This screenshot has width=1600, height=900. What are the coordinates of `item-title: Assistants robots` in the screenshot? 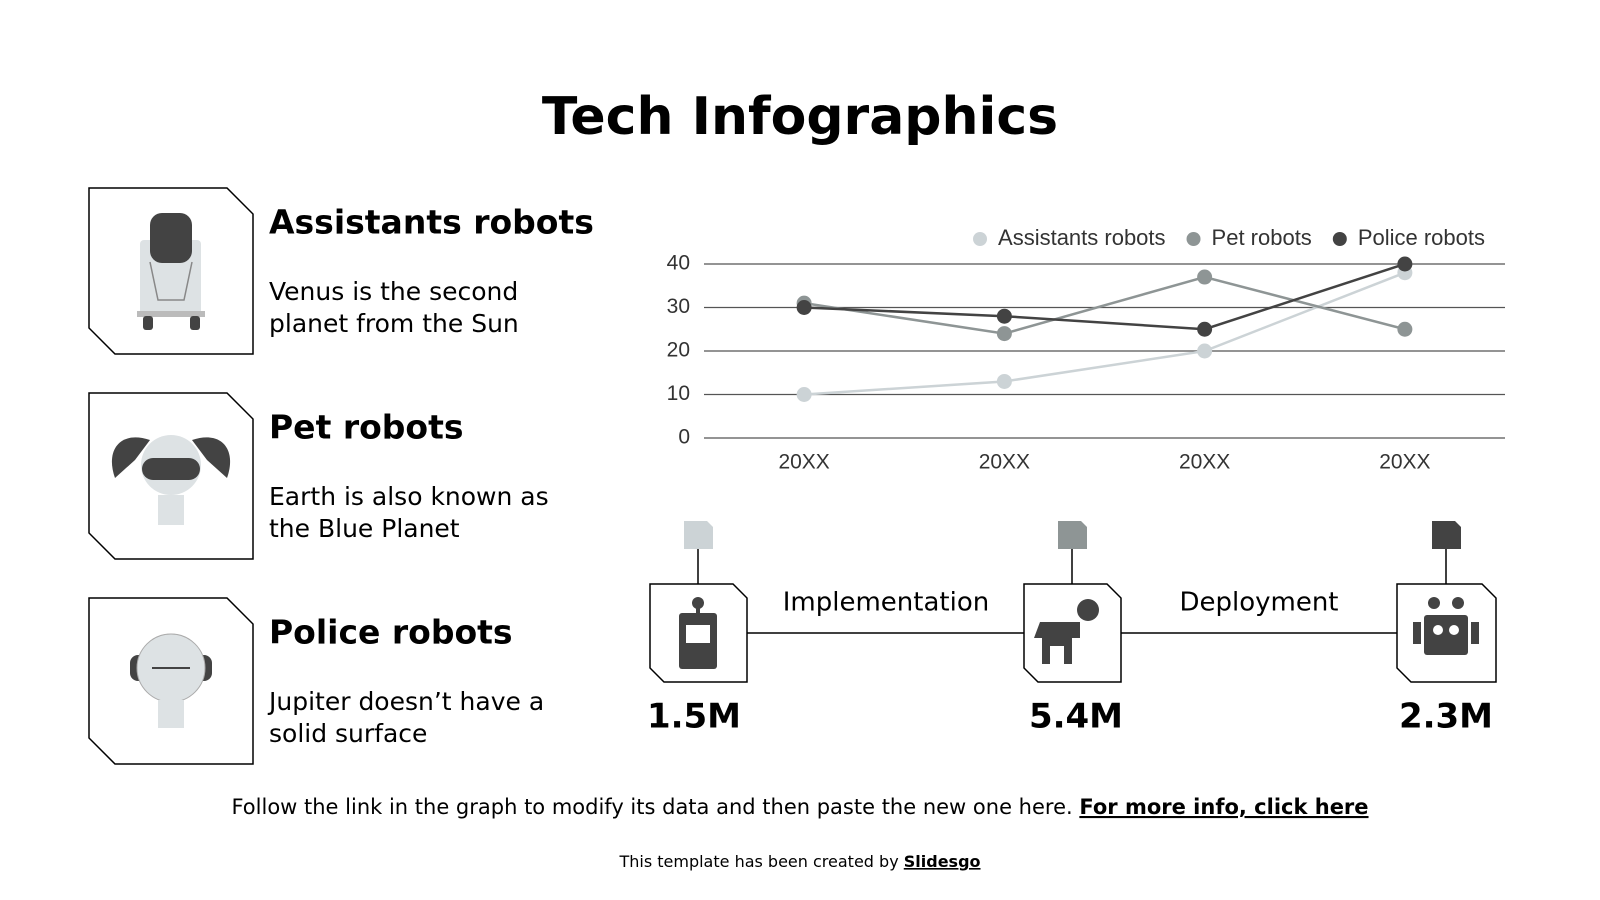 It's located at (431, 222).